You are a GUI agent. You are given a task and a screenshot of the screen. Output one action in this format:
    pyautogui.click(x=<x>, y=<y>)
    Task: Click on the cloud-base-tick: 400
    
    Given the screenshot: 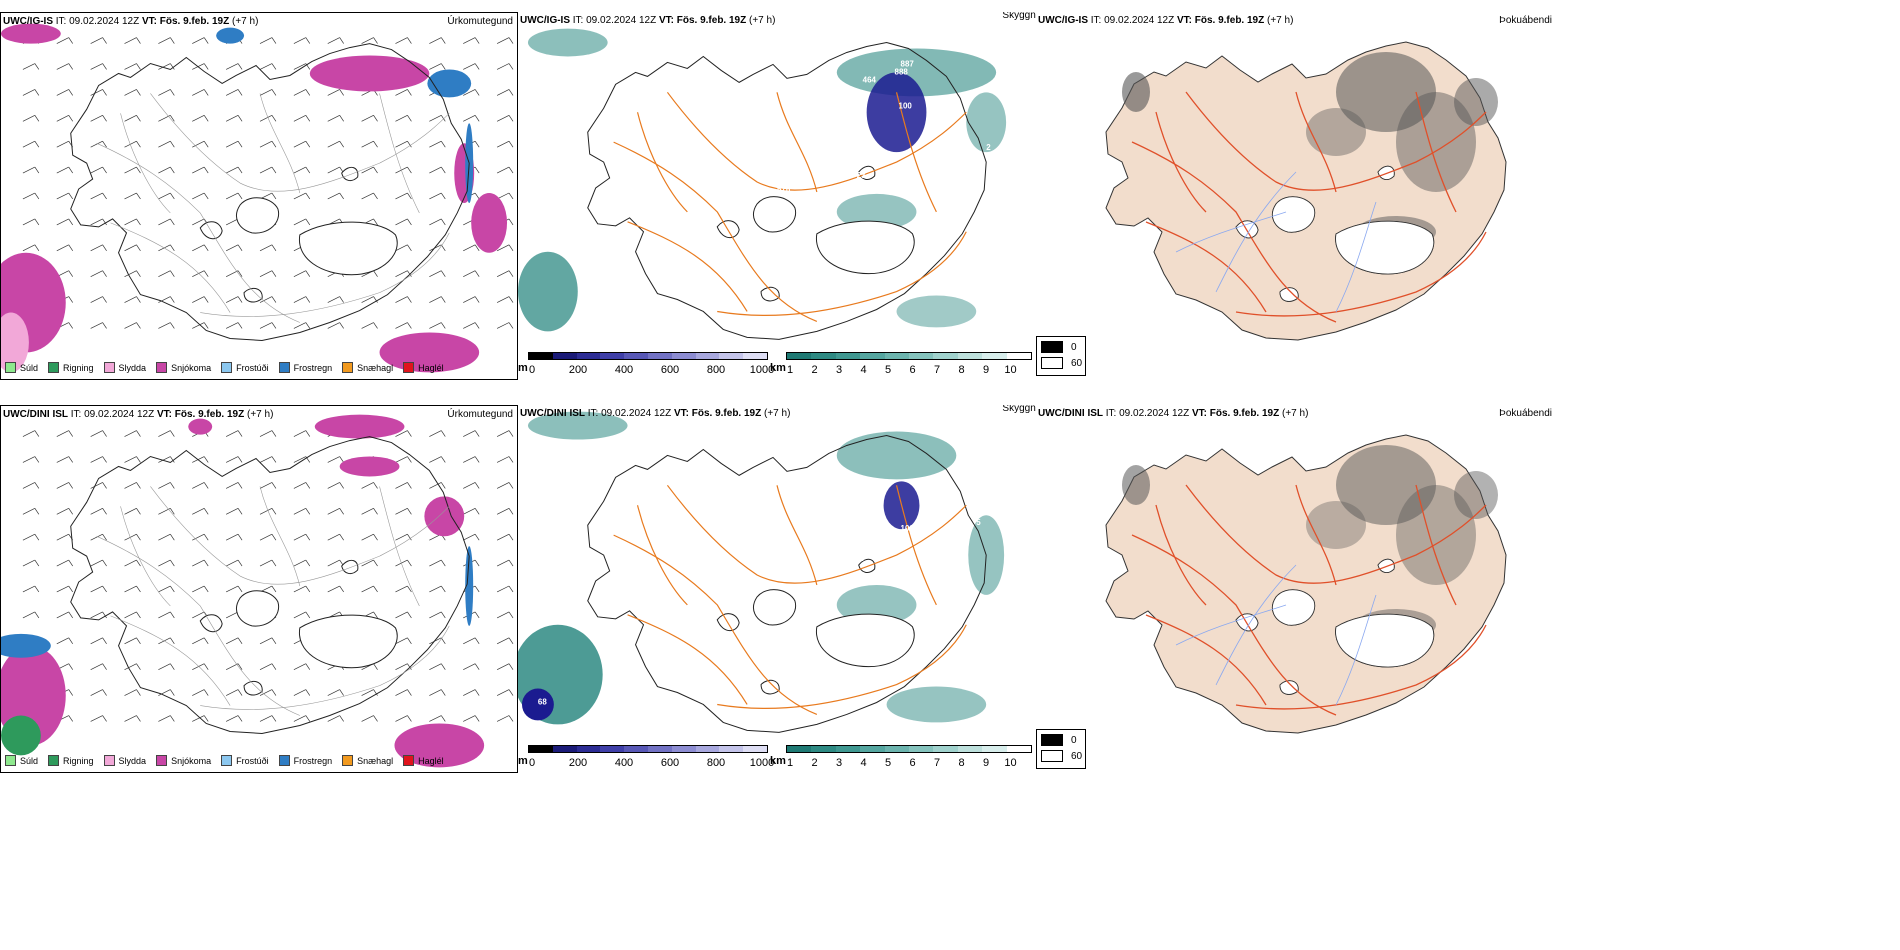 What is the action you would take?
    pyautogui.click(x=624, y=370)
    